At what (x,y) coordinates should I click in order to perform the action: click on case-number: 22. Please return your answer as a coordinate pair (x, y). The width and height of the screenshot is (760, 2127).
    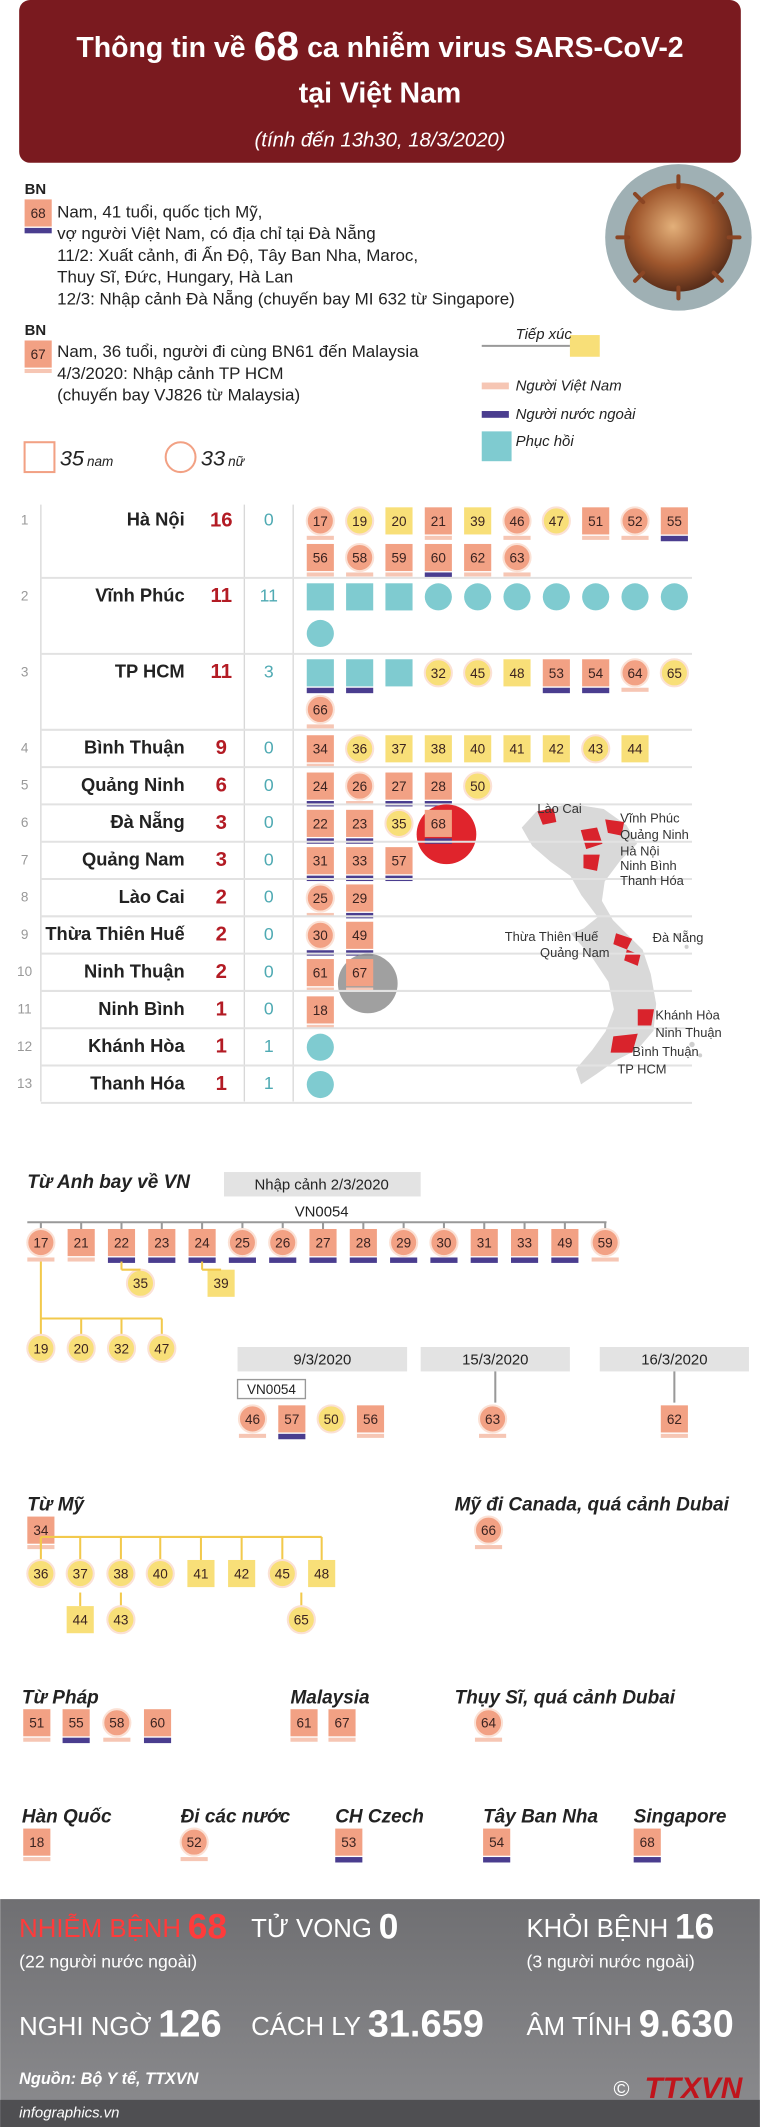
    Looking at the image, I should click on (320, 823).